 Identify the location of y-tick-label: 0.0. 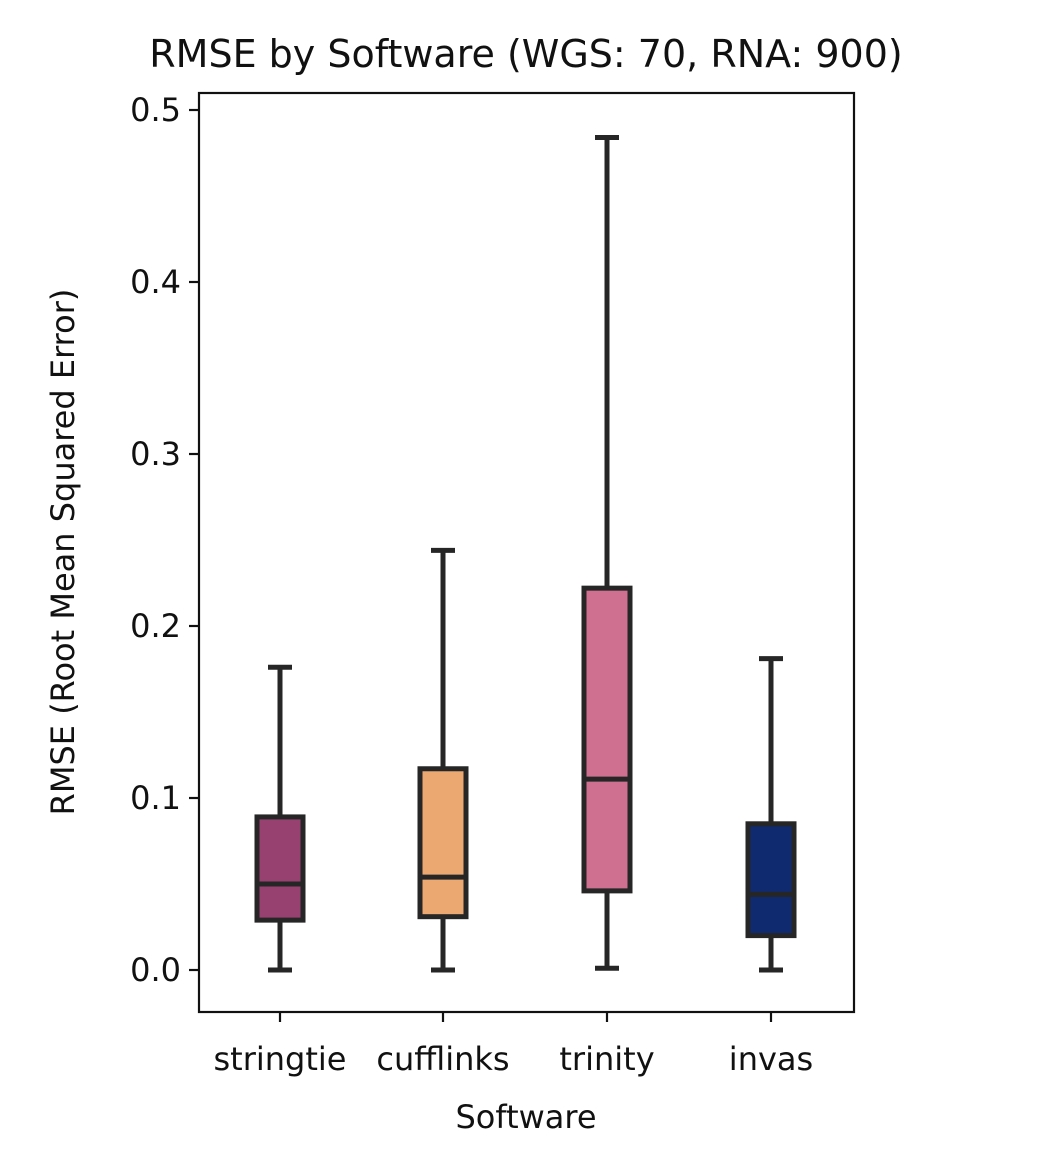
(155, 970).